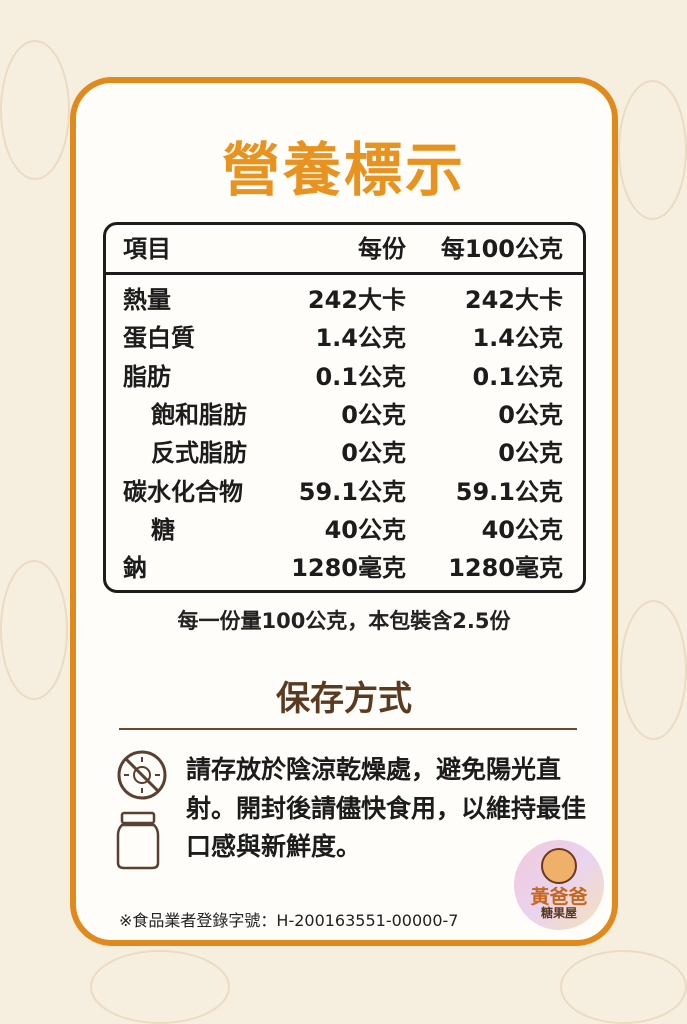 This screenshot has height=1024, width=687. What do you see at coordinates (352, 491) in the screenshot?
I see `row-per-serving: 59.1公克` at bounding box center [352, 491].